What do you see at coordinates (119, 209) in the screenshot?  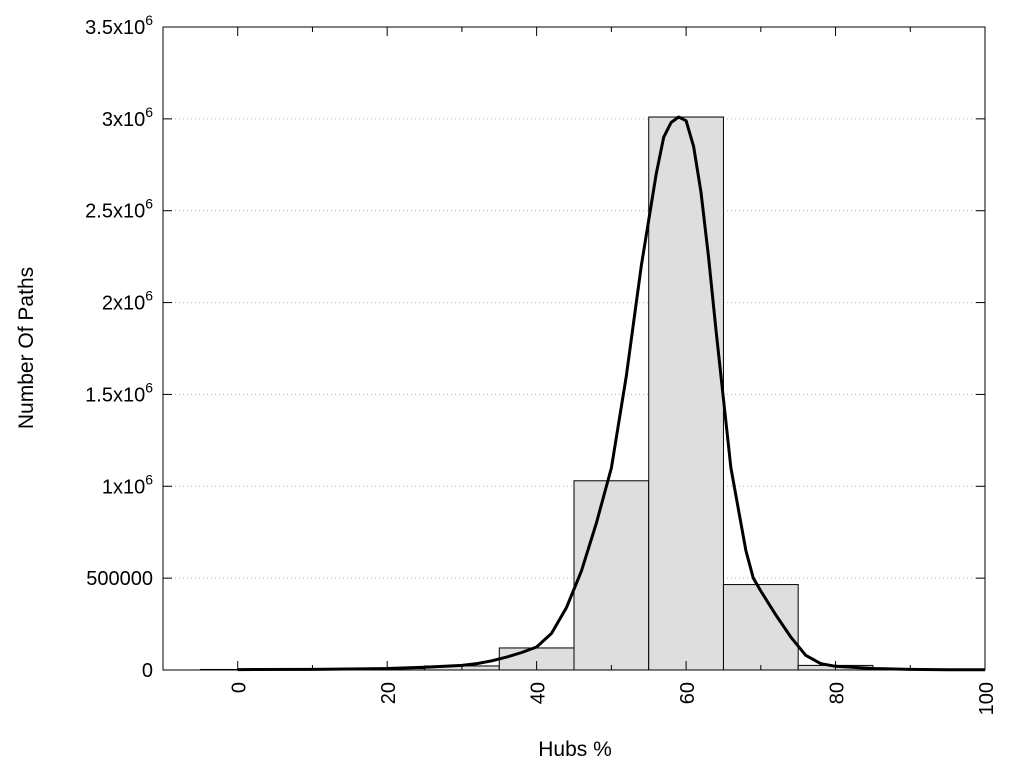 I see `y-tick-label: 2.5x10⁶` at bounding box center [119, 209].